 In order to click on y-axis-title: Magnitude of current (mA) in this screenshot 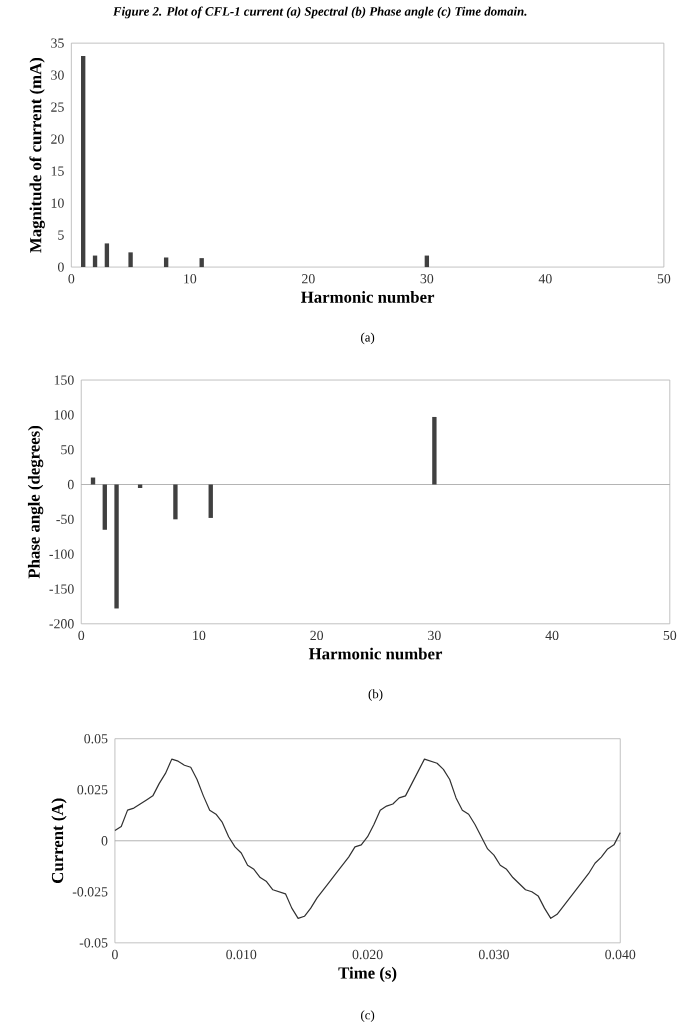, I will do `click(37, 155)`.